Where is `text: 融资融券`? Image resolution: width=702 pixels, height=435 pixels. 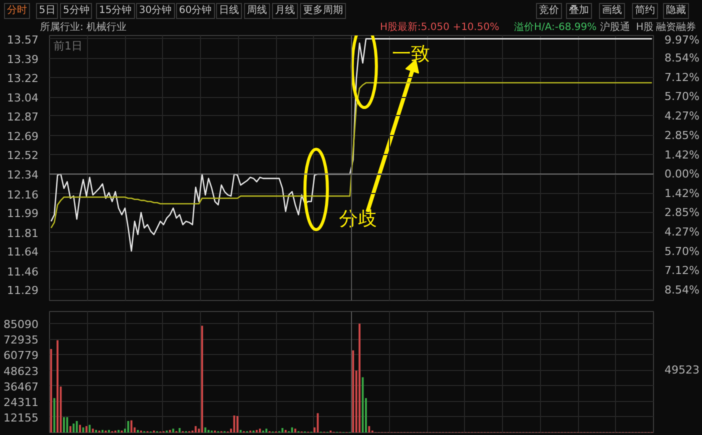
text: 融资融券 is located at coordinates (676, 28).